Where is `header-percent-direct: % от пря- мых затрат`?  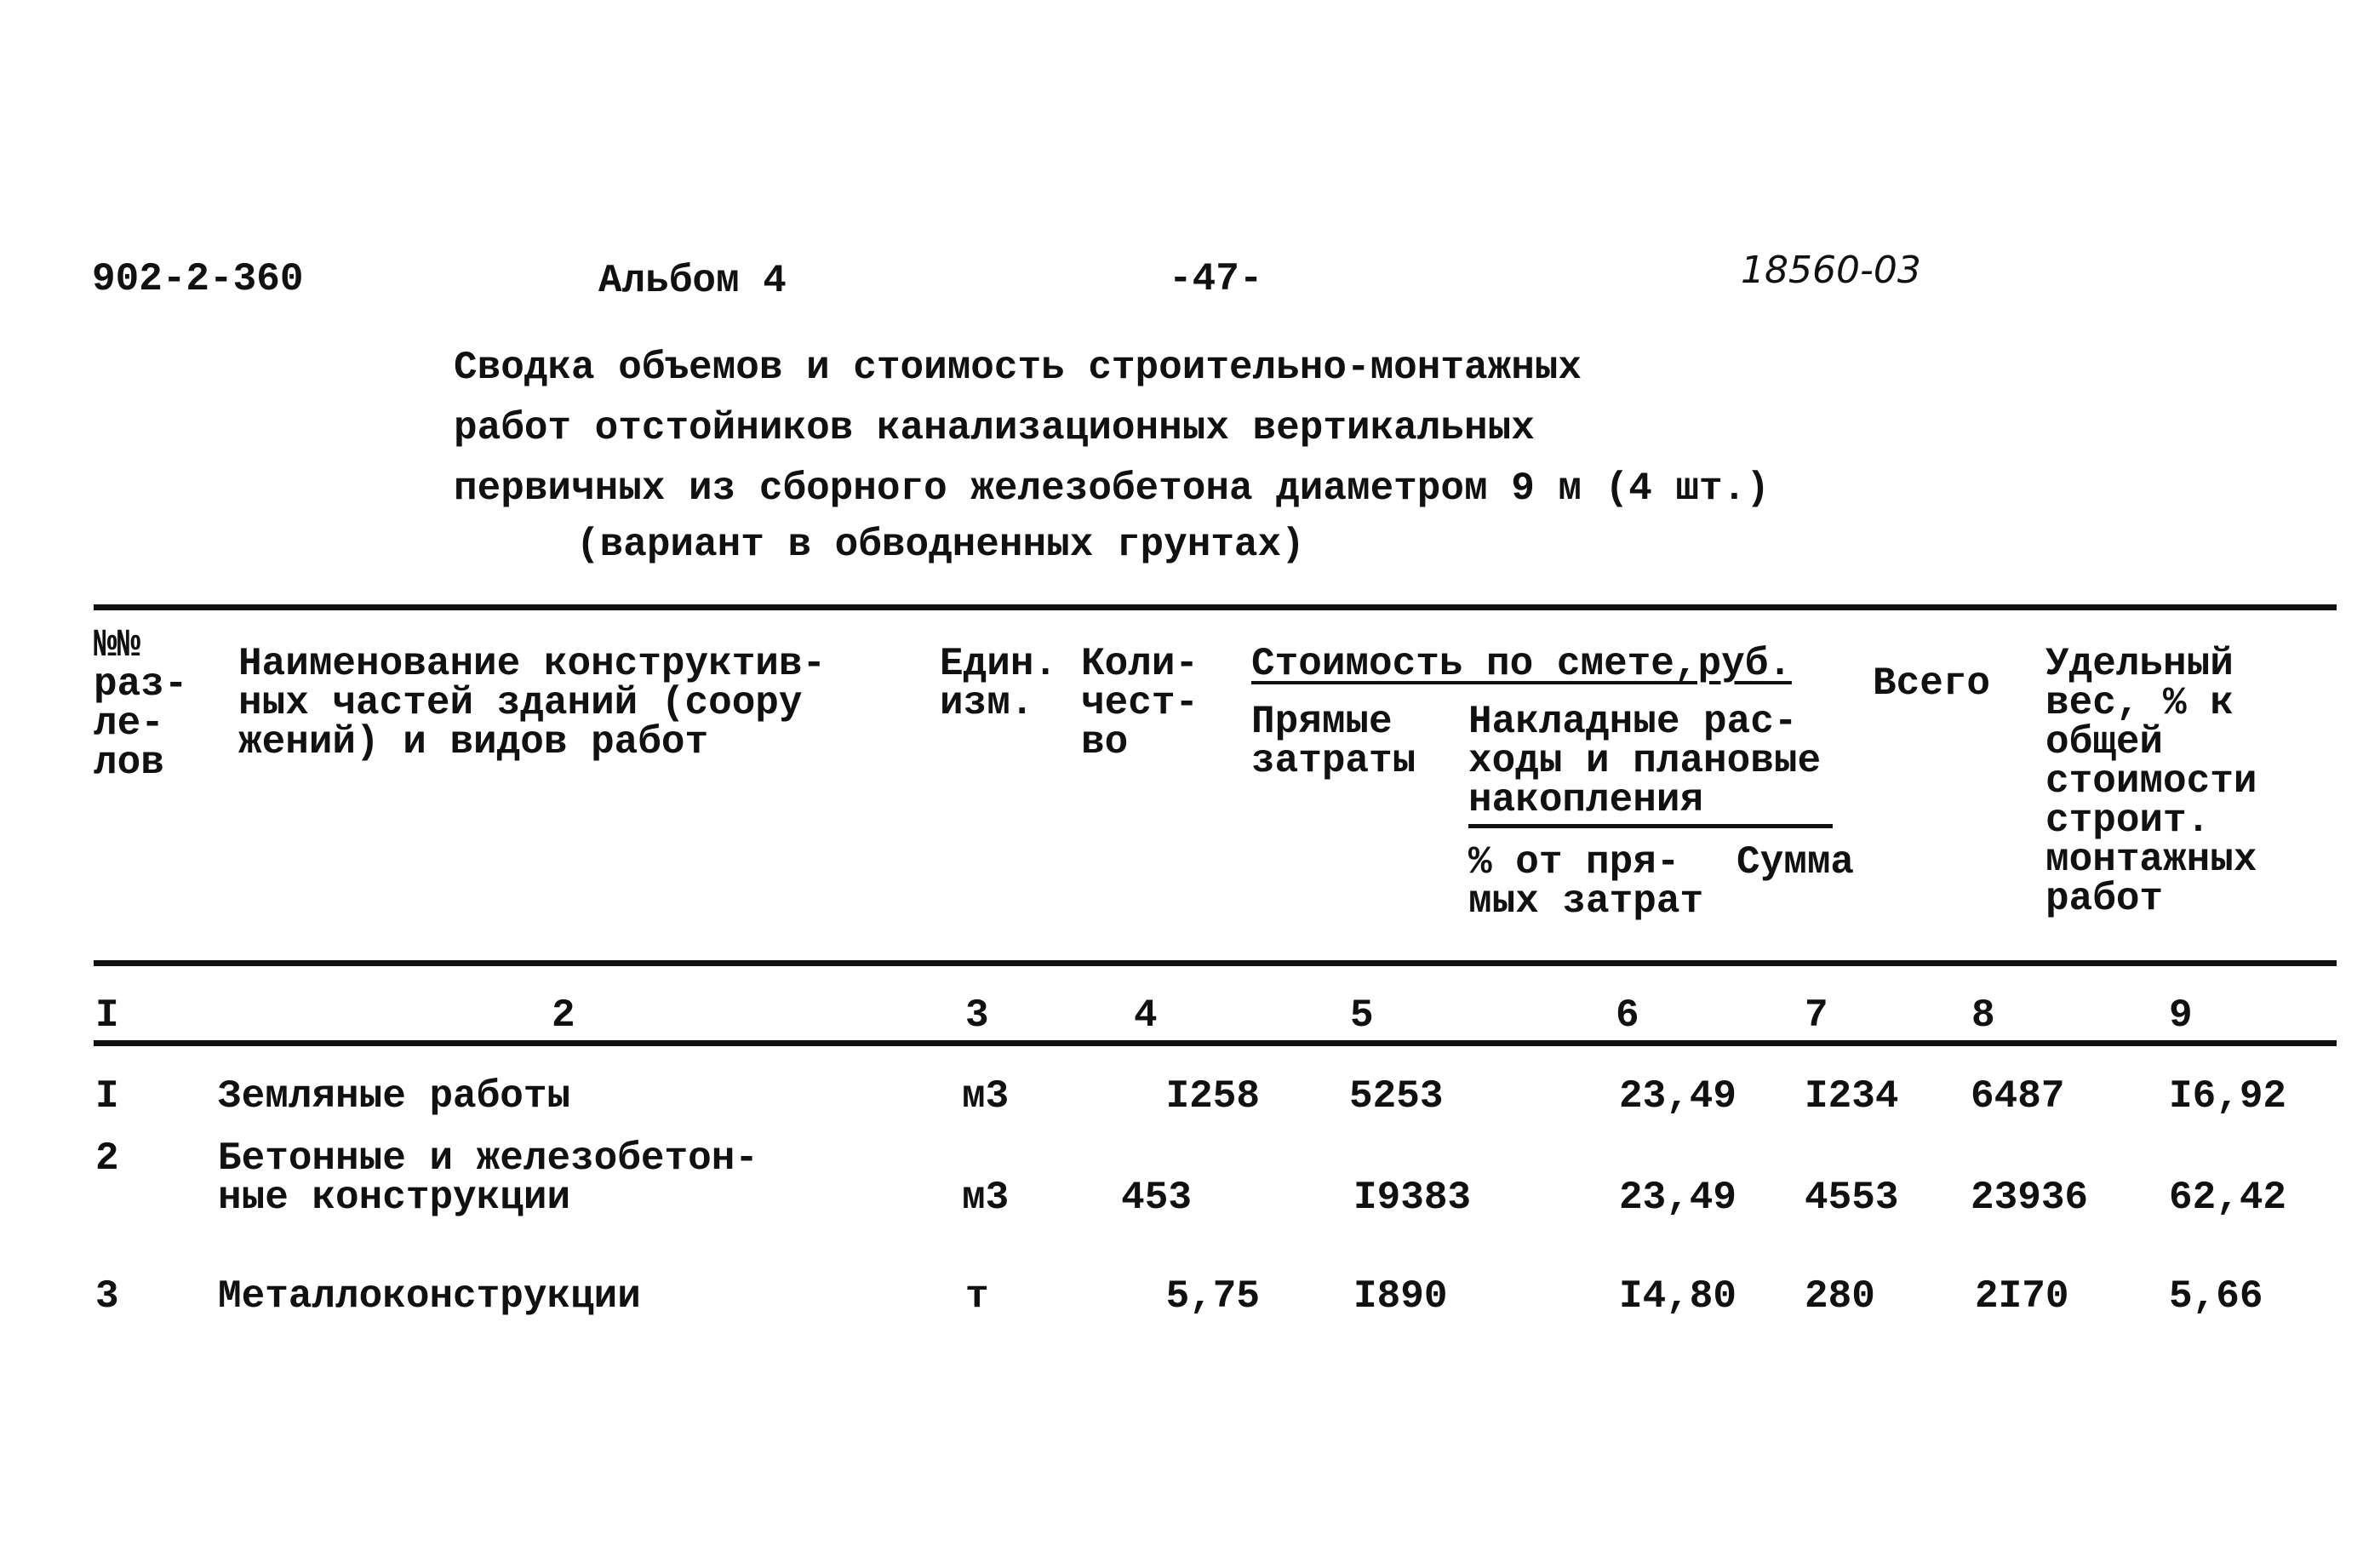 header-percent-direct: % от пря- мых затрат is located at coordinates (1586, 882).